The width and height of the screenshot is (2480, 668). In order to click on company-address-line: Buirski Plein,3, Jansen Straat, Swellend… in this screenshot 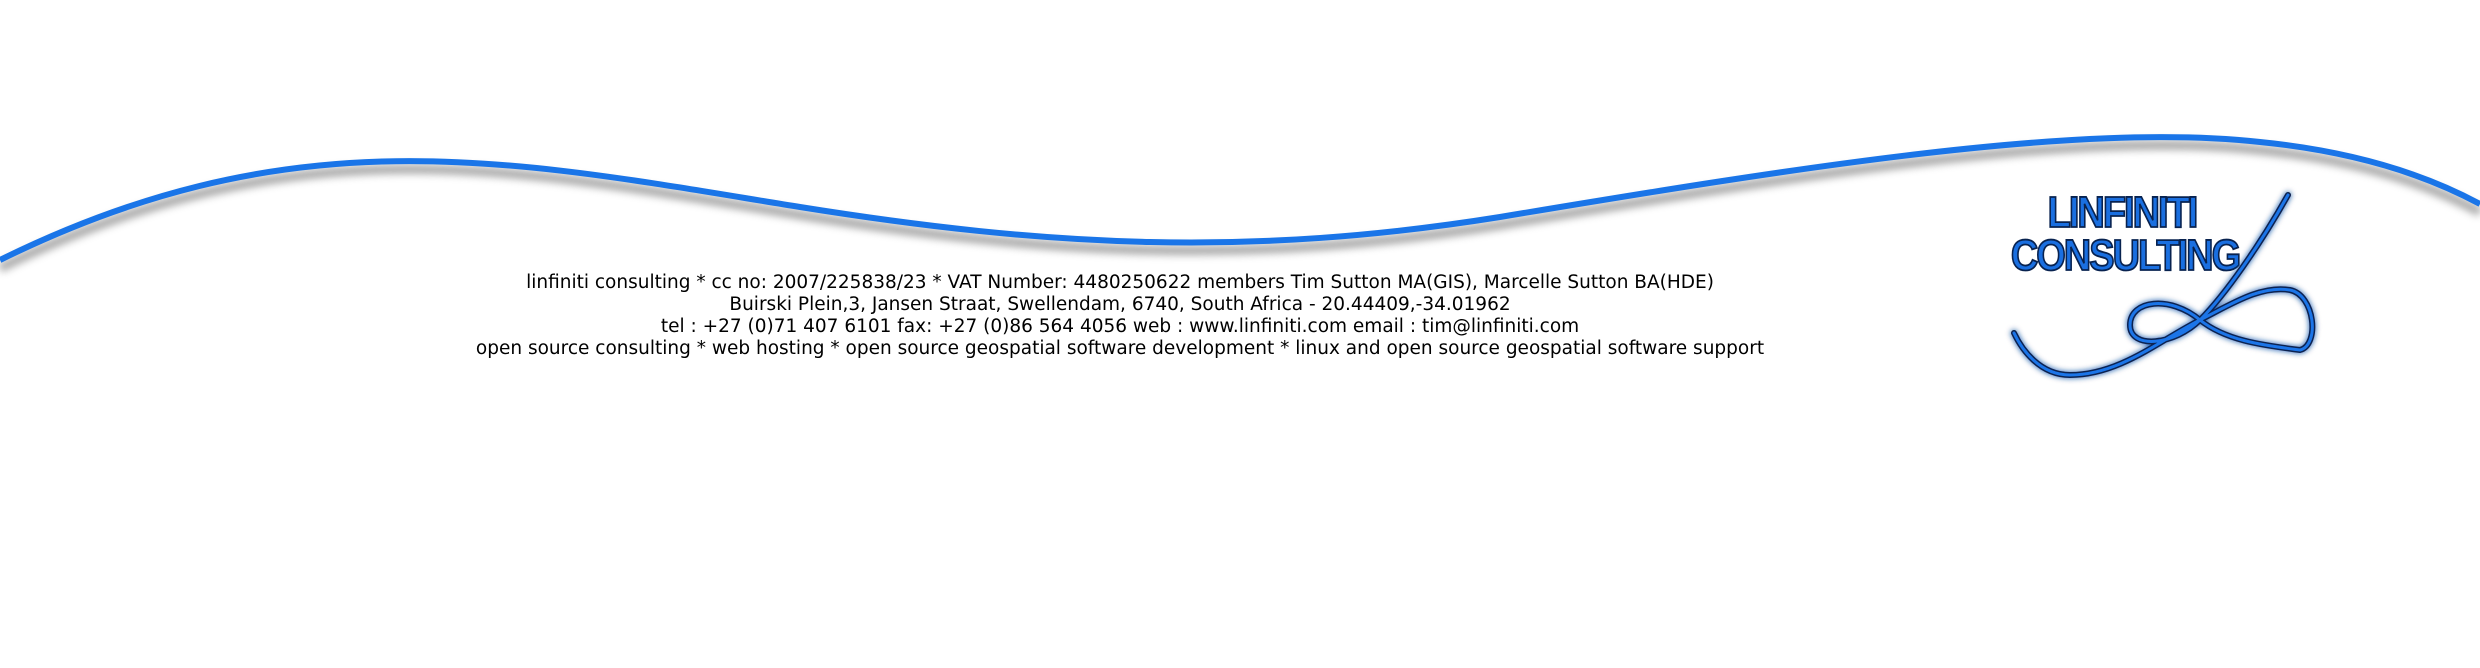, I will do `click(1120, 304)`.